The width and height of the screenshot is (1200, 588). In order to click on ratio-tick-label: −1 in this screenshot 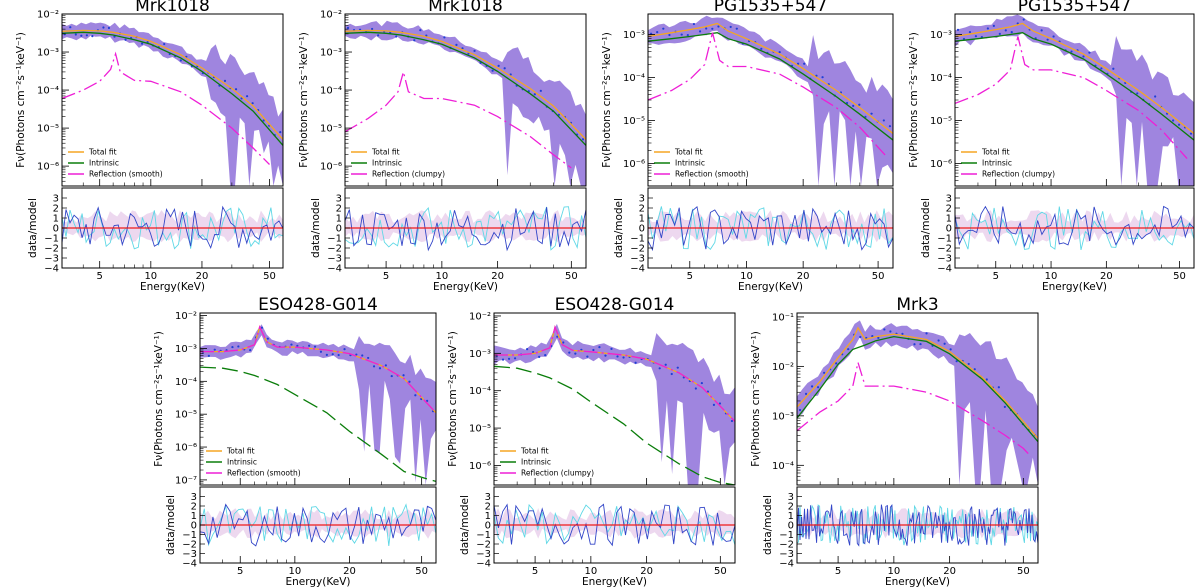, I will do `click(483, 535)`.